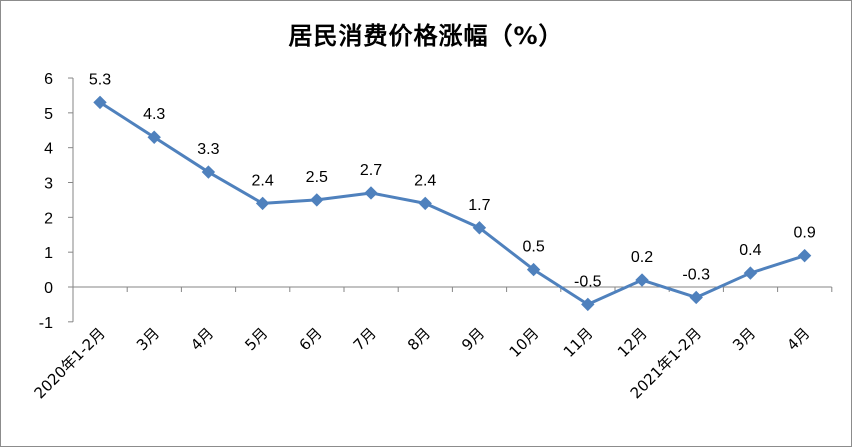 The width and height of the screenshot is (852, 447). What do you see at coordinates (48, 288) in the screenshot?
I see `y-tick-label: 0` at bounding box center [48, 288].